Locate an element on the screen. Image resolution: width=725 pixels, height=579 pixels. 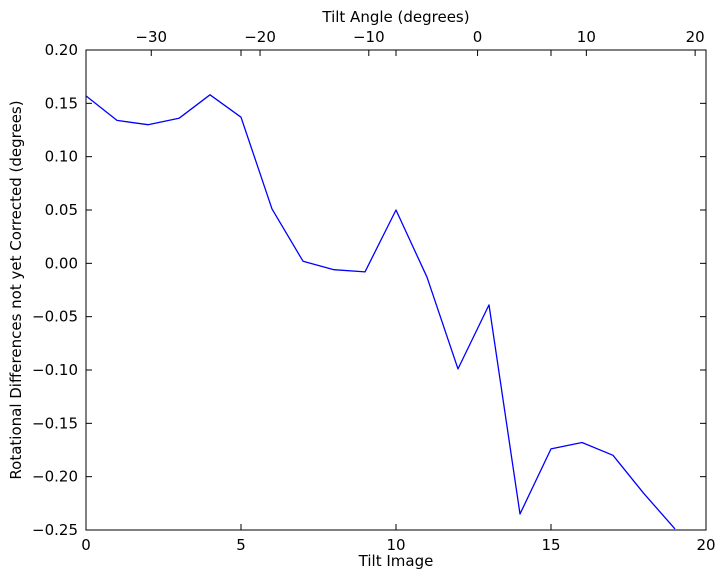
x-tick-label: 20 is located at coordinates (705, 545).